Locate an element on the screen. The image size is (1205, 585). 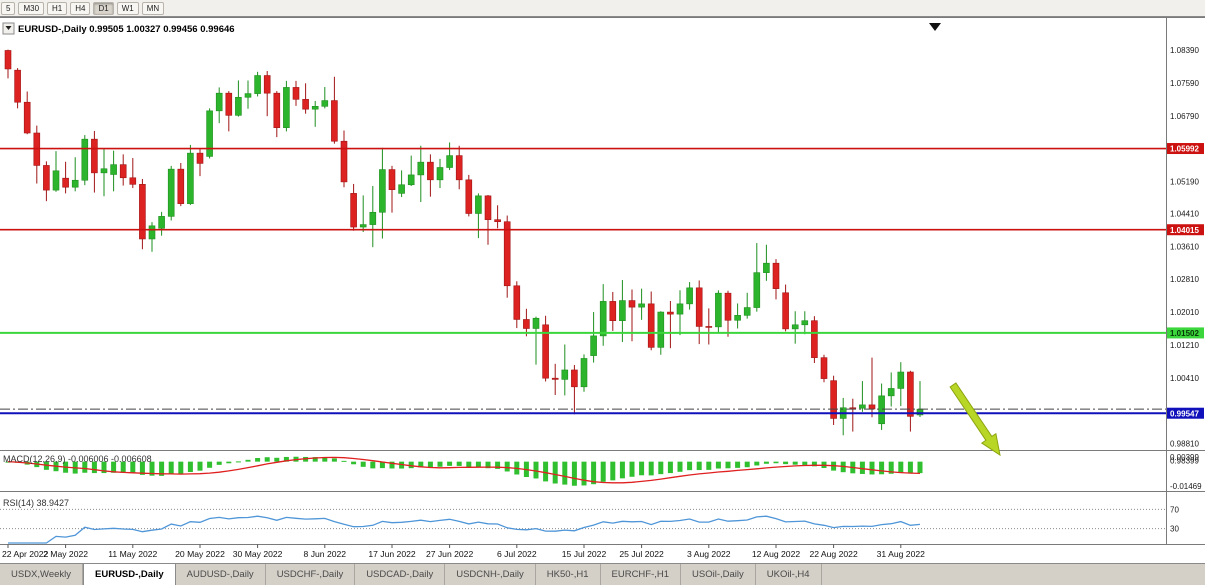
down-arrow-annotation is located at coordinates (975, 419).